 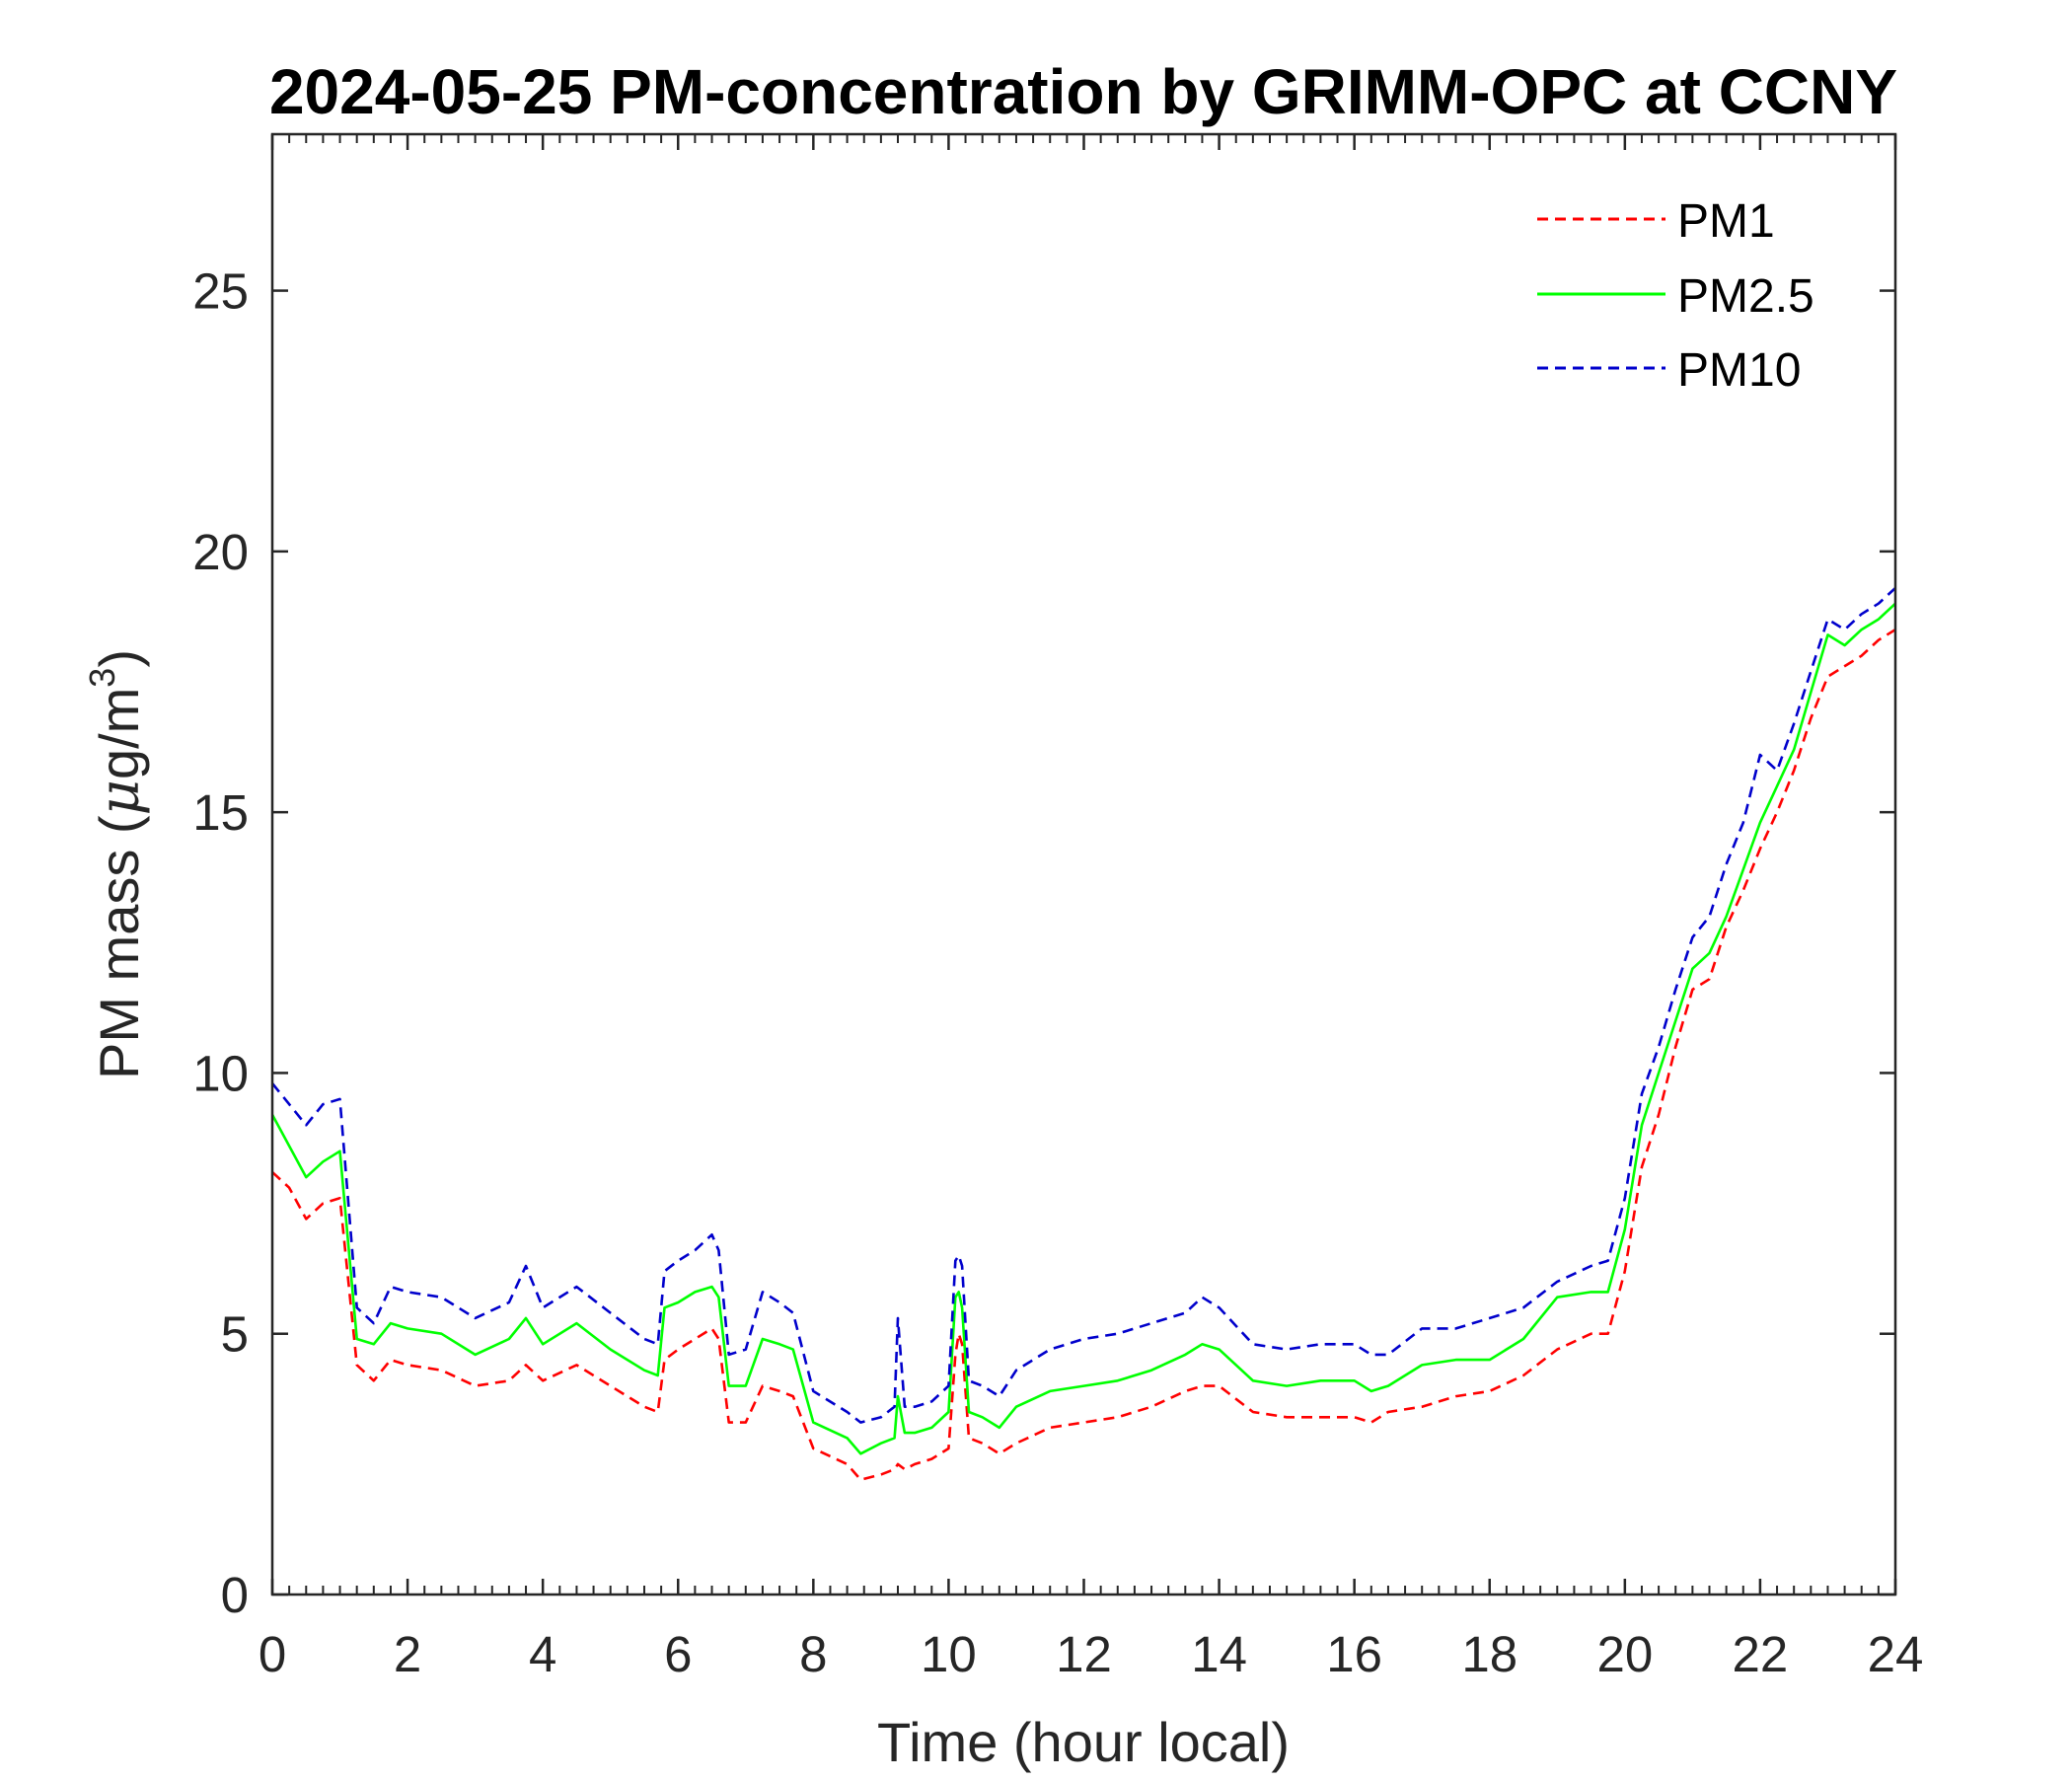 What do you see at coordinates (1354, 1654) in the screenshot?
I see `x-tick-label: 16` at bounding box center [1354, 1654].